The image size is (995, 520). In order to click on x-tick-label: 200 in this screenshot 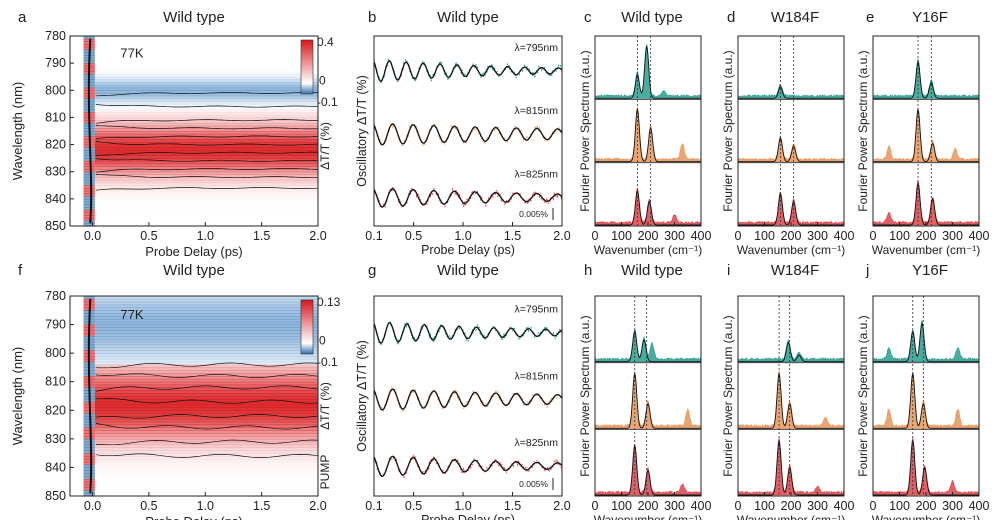, I will do `click(791, 506)`.